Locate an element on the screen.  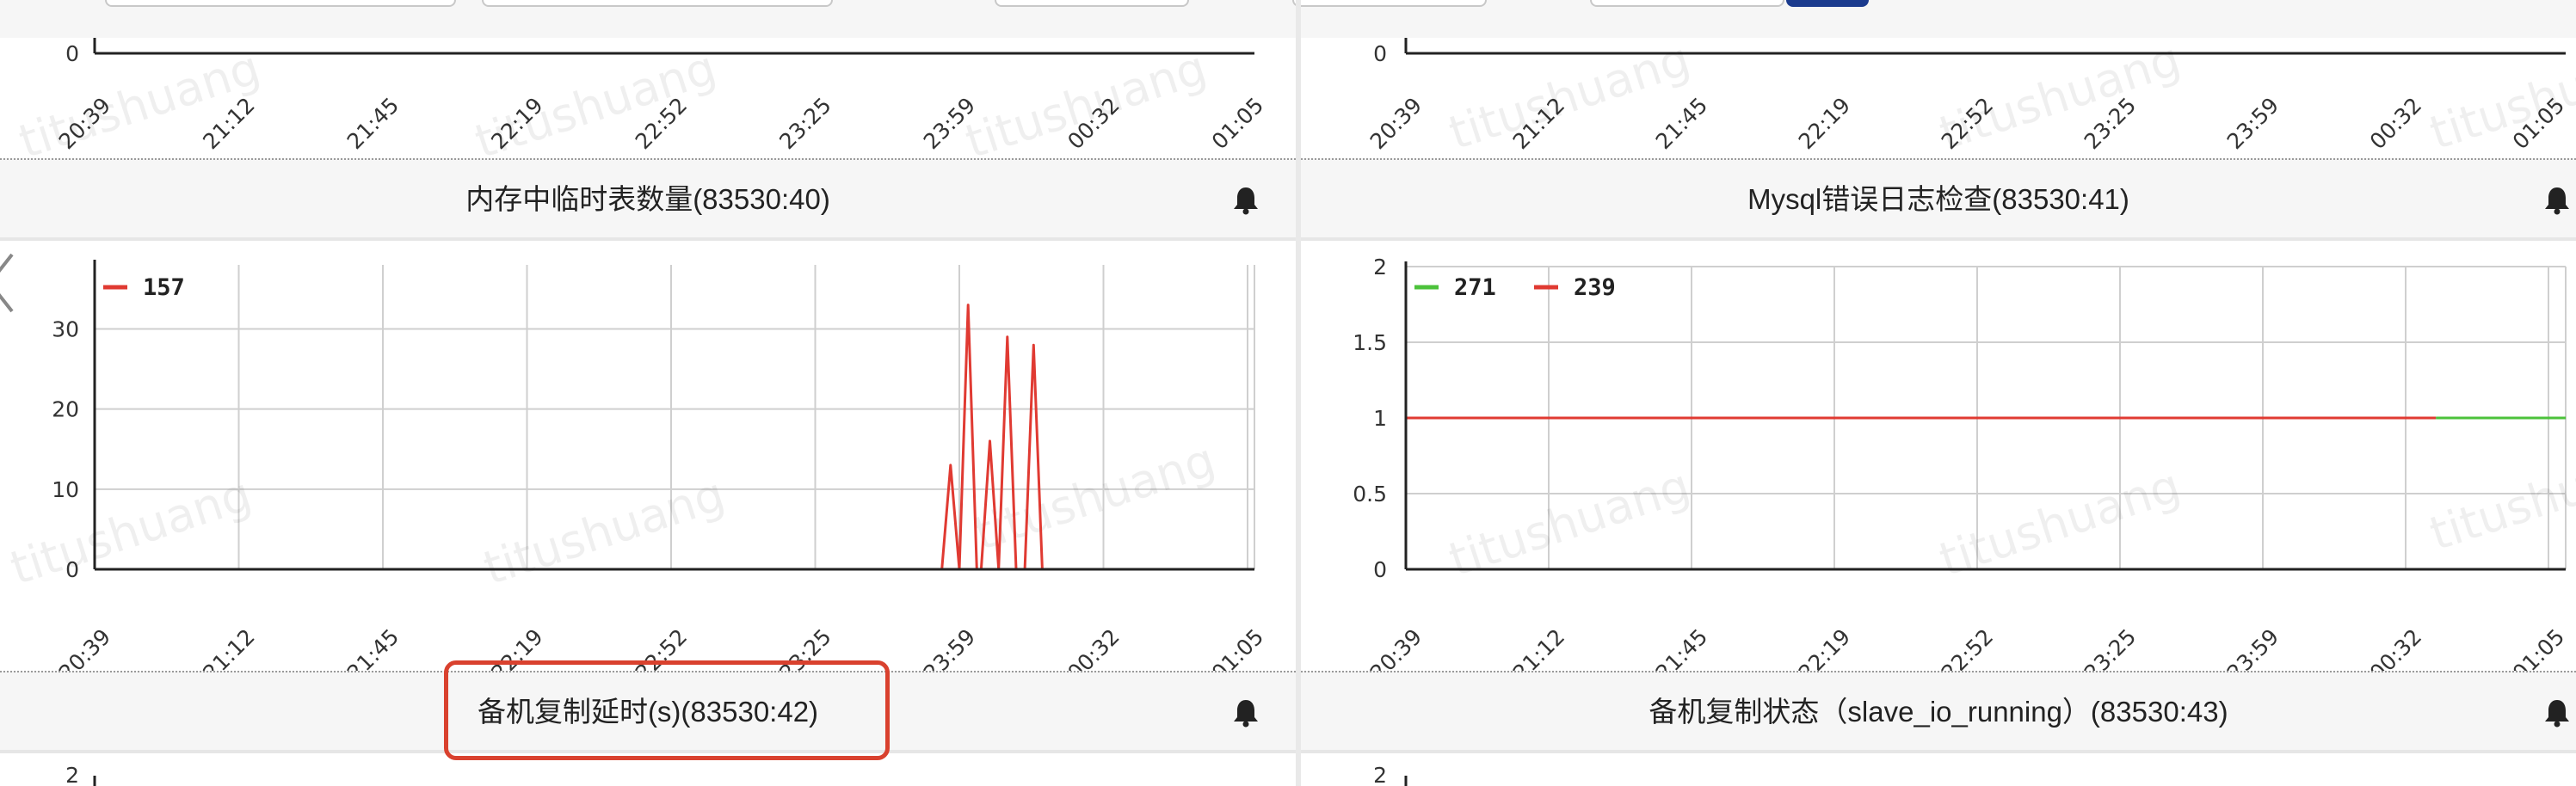
panel-header-replication-delay: 备机复制延时(s)(83530:42) is located at coordinates (648, 712).